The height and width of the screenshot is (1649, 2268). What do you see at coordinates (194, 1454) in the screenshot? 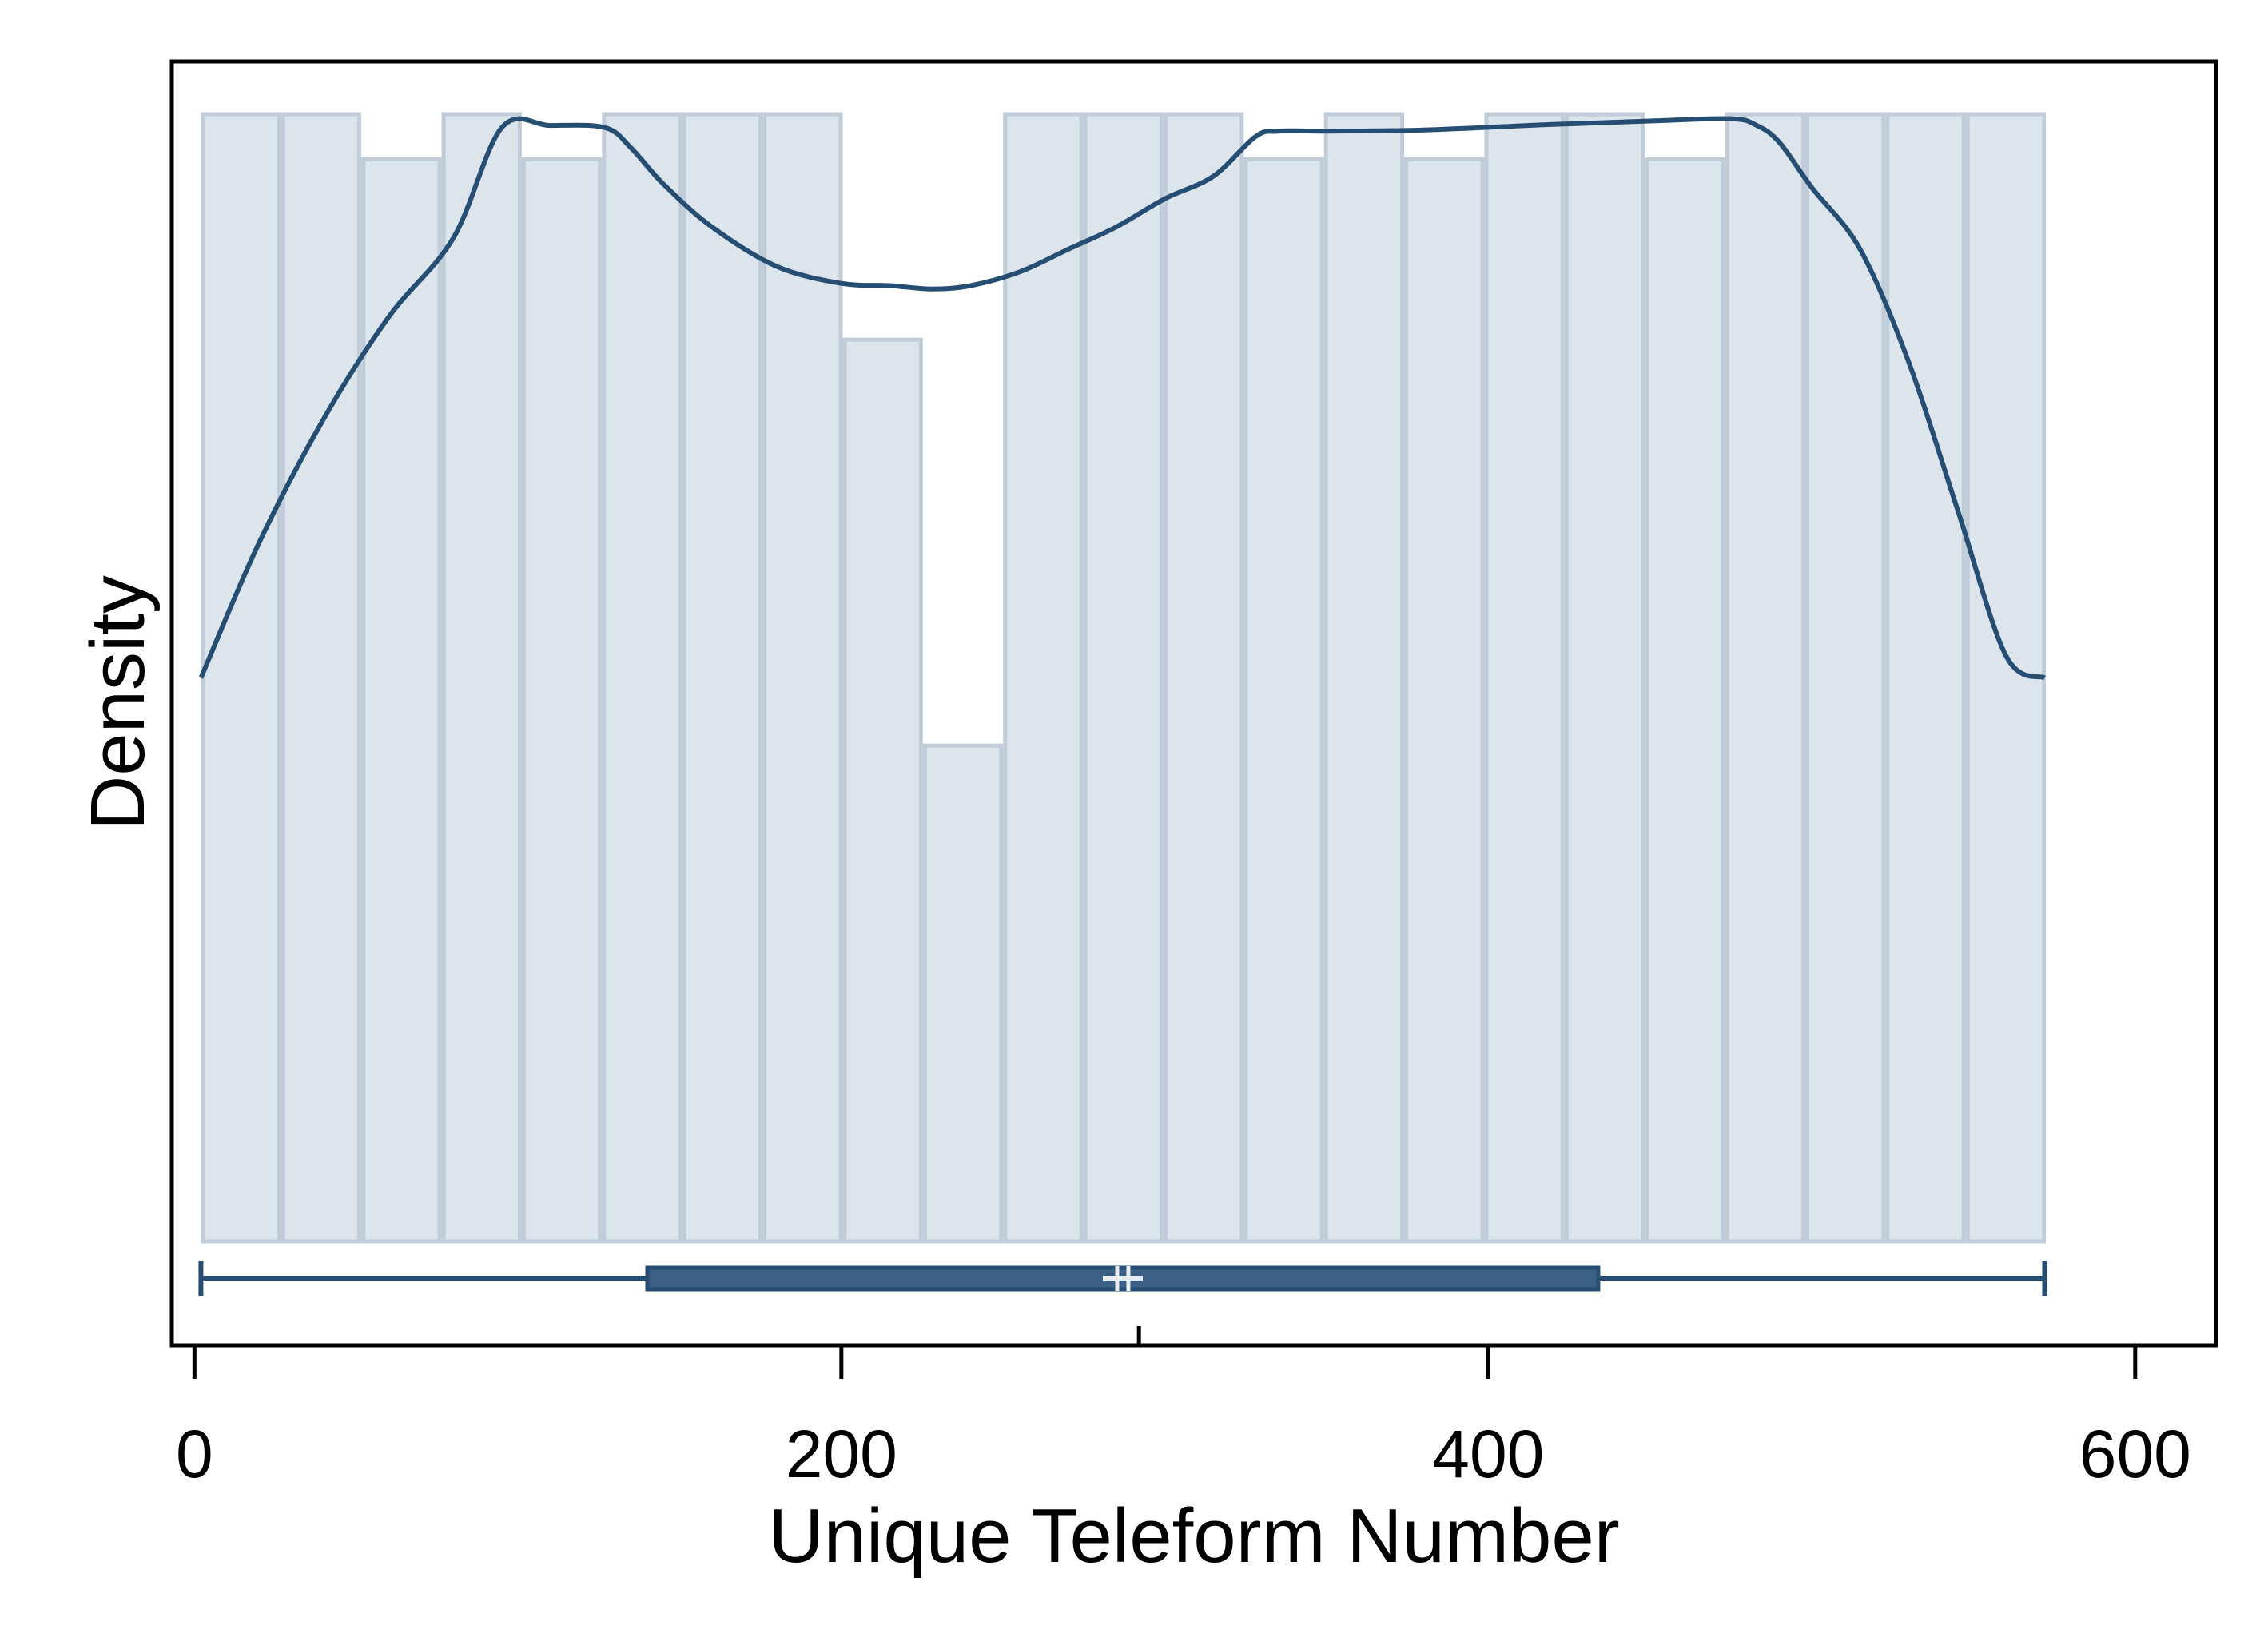
I see `x-tick-label: 0` at bounding box center [194, 1454].